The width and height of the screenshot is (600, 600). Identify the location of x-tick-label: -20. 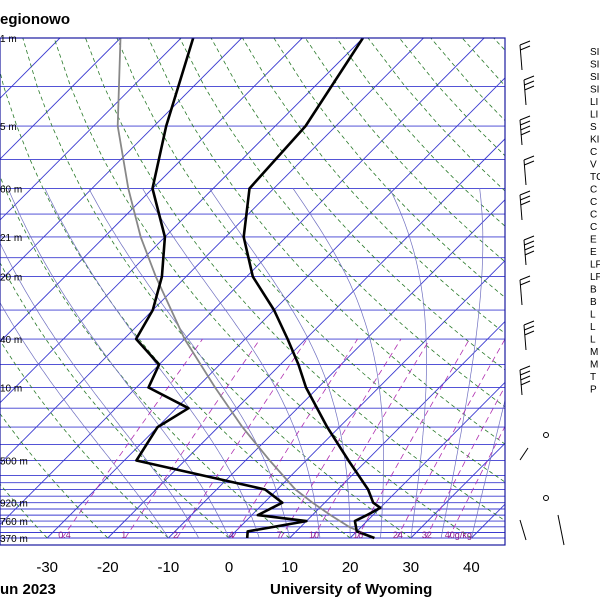
(108, 567).